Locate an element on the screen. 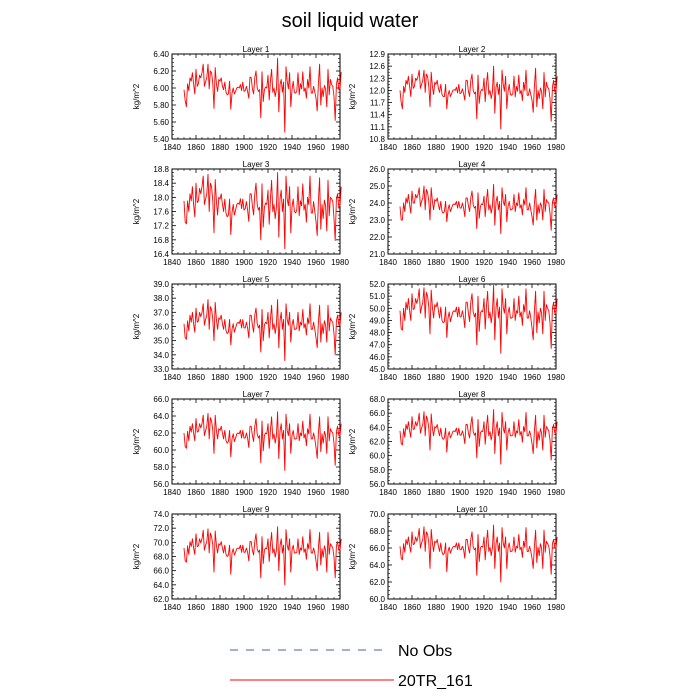  panel-title: Layer 10 is located at coordinates (472, 509).